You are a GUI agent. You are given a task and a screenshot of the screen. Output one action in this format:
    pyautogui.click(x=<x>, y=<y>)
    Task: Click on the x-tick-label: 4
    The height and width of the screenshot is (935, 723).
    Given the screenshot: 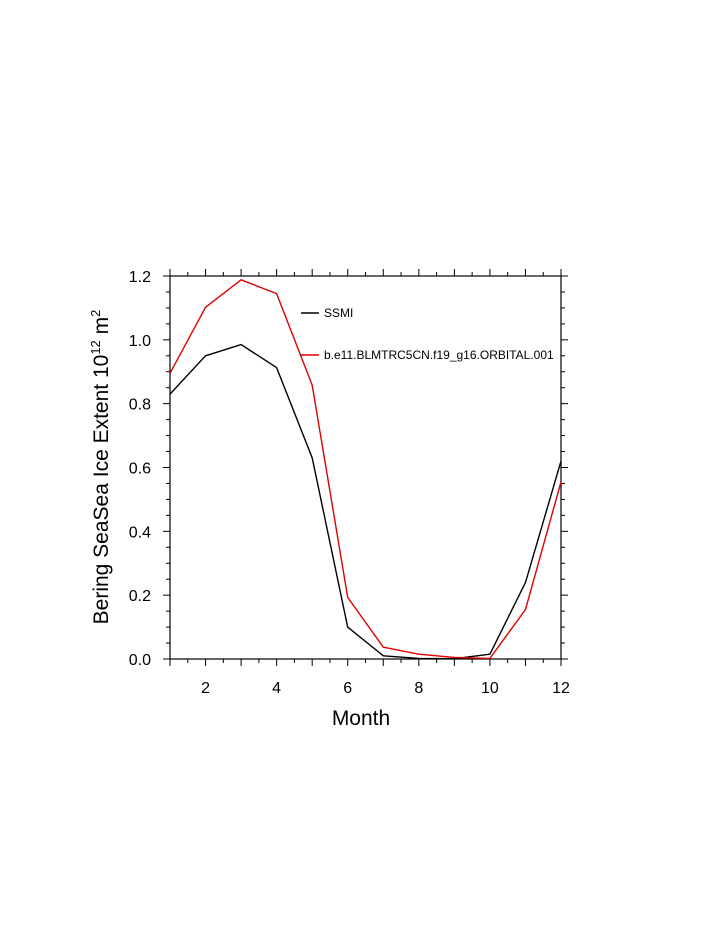 What is the action you would take?
    pyautogui.click(x=276, y=688)
    